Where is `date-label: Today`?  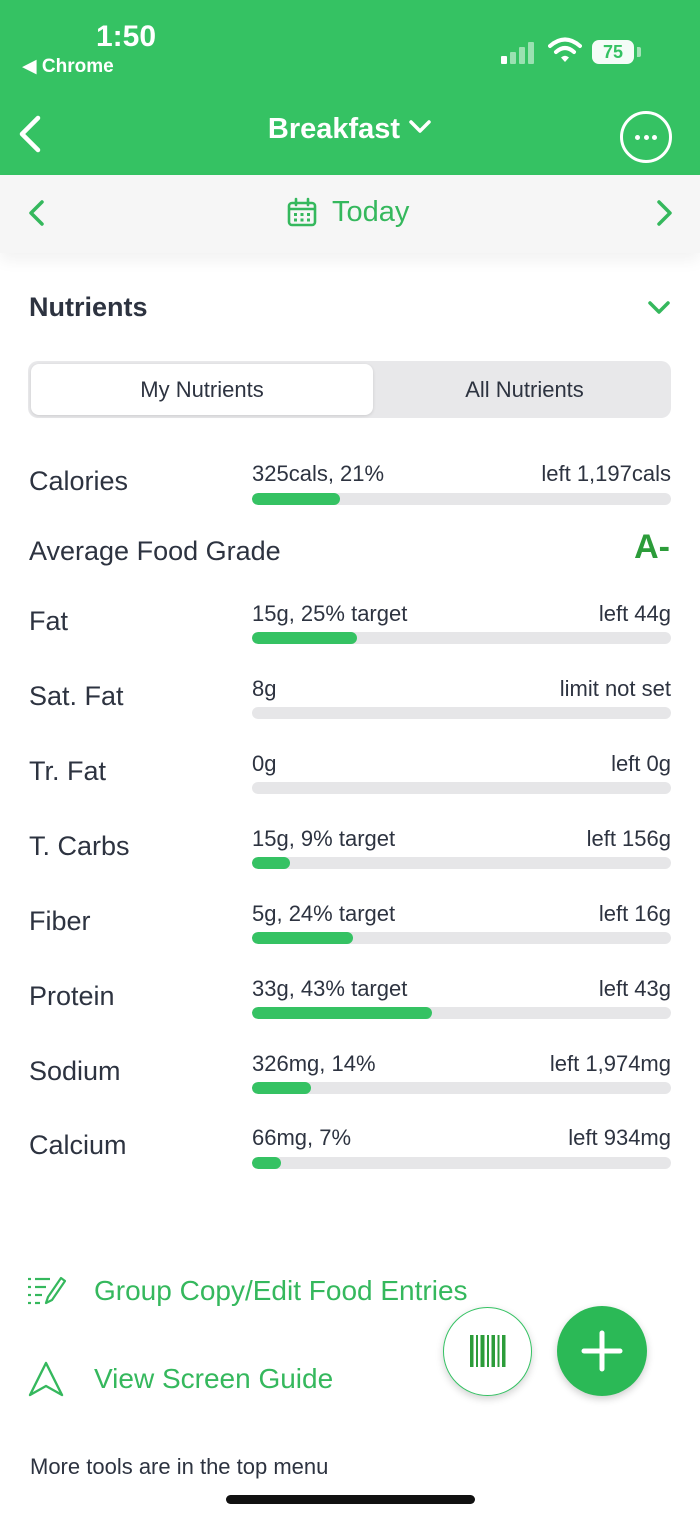
date-label: Today is located at coordinates (371, 212).